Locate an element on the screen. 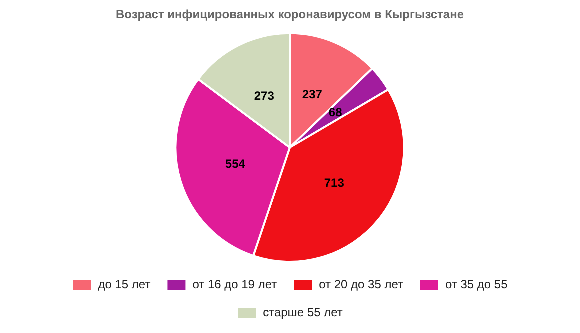  data-label: 68 is located at coordinates (335, 113).